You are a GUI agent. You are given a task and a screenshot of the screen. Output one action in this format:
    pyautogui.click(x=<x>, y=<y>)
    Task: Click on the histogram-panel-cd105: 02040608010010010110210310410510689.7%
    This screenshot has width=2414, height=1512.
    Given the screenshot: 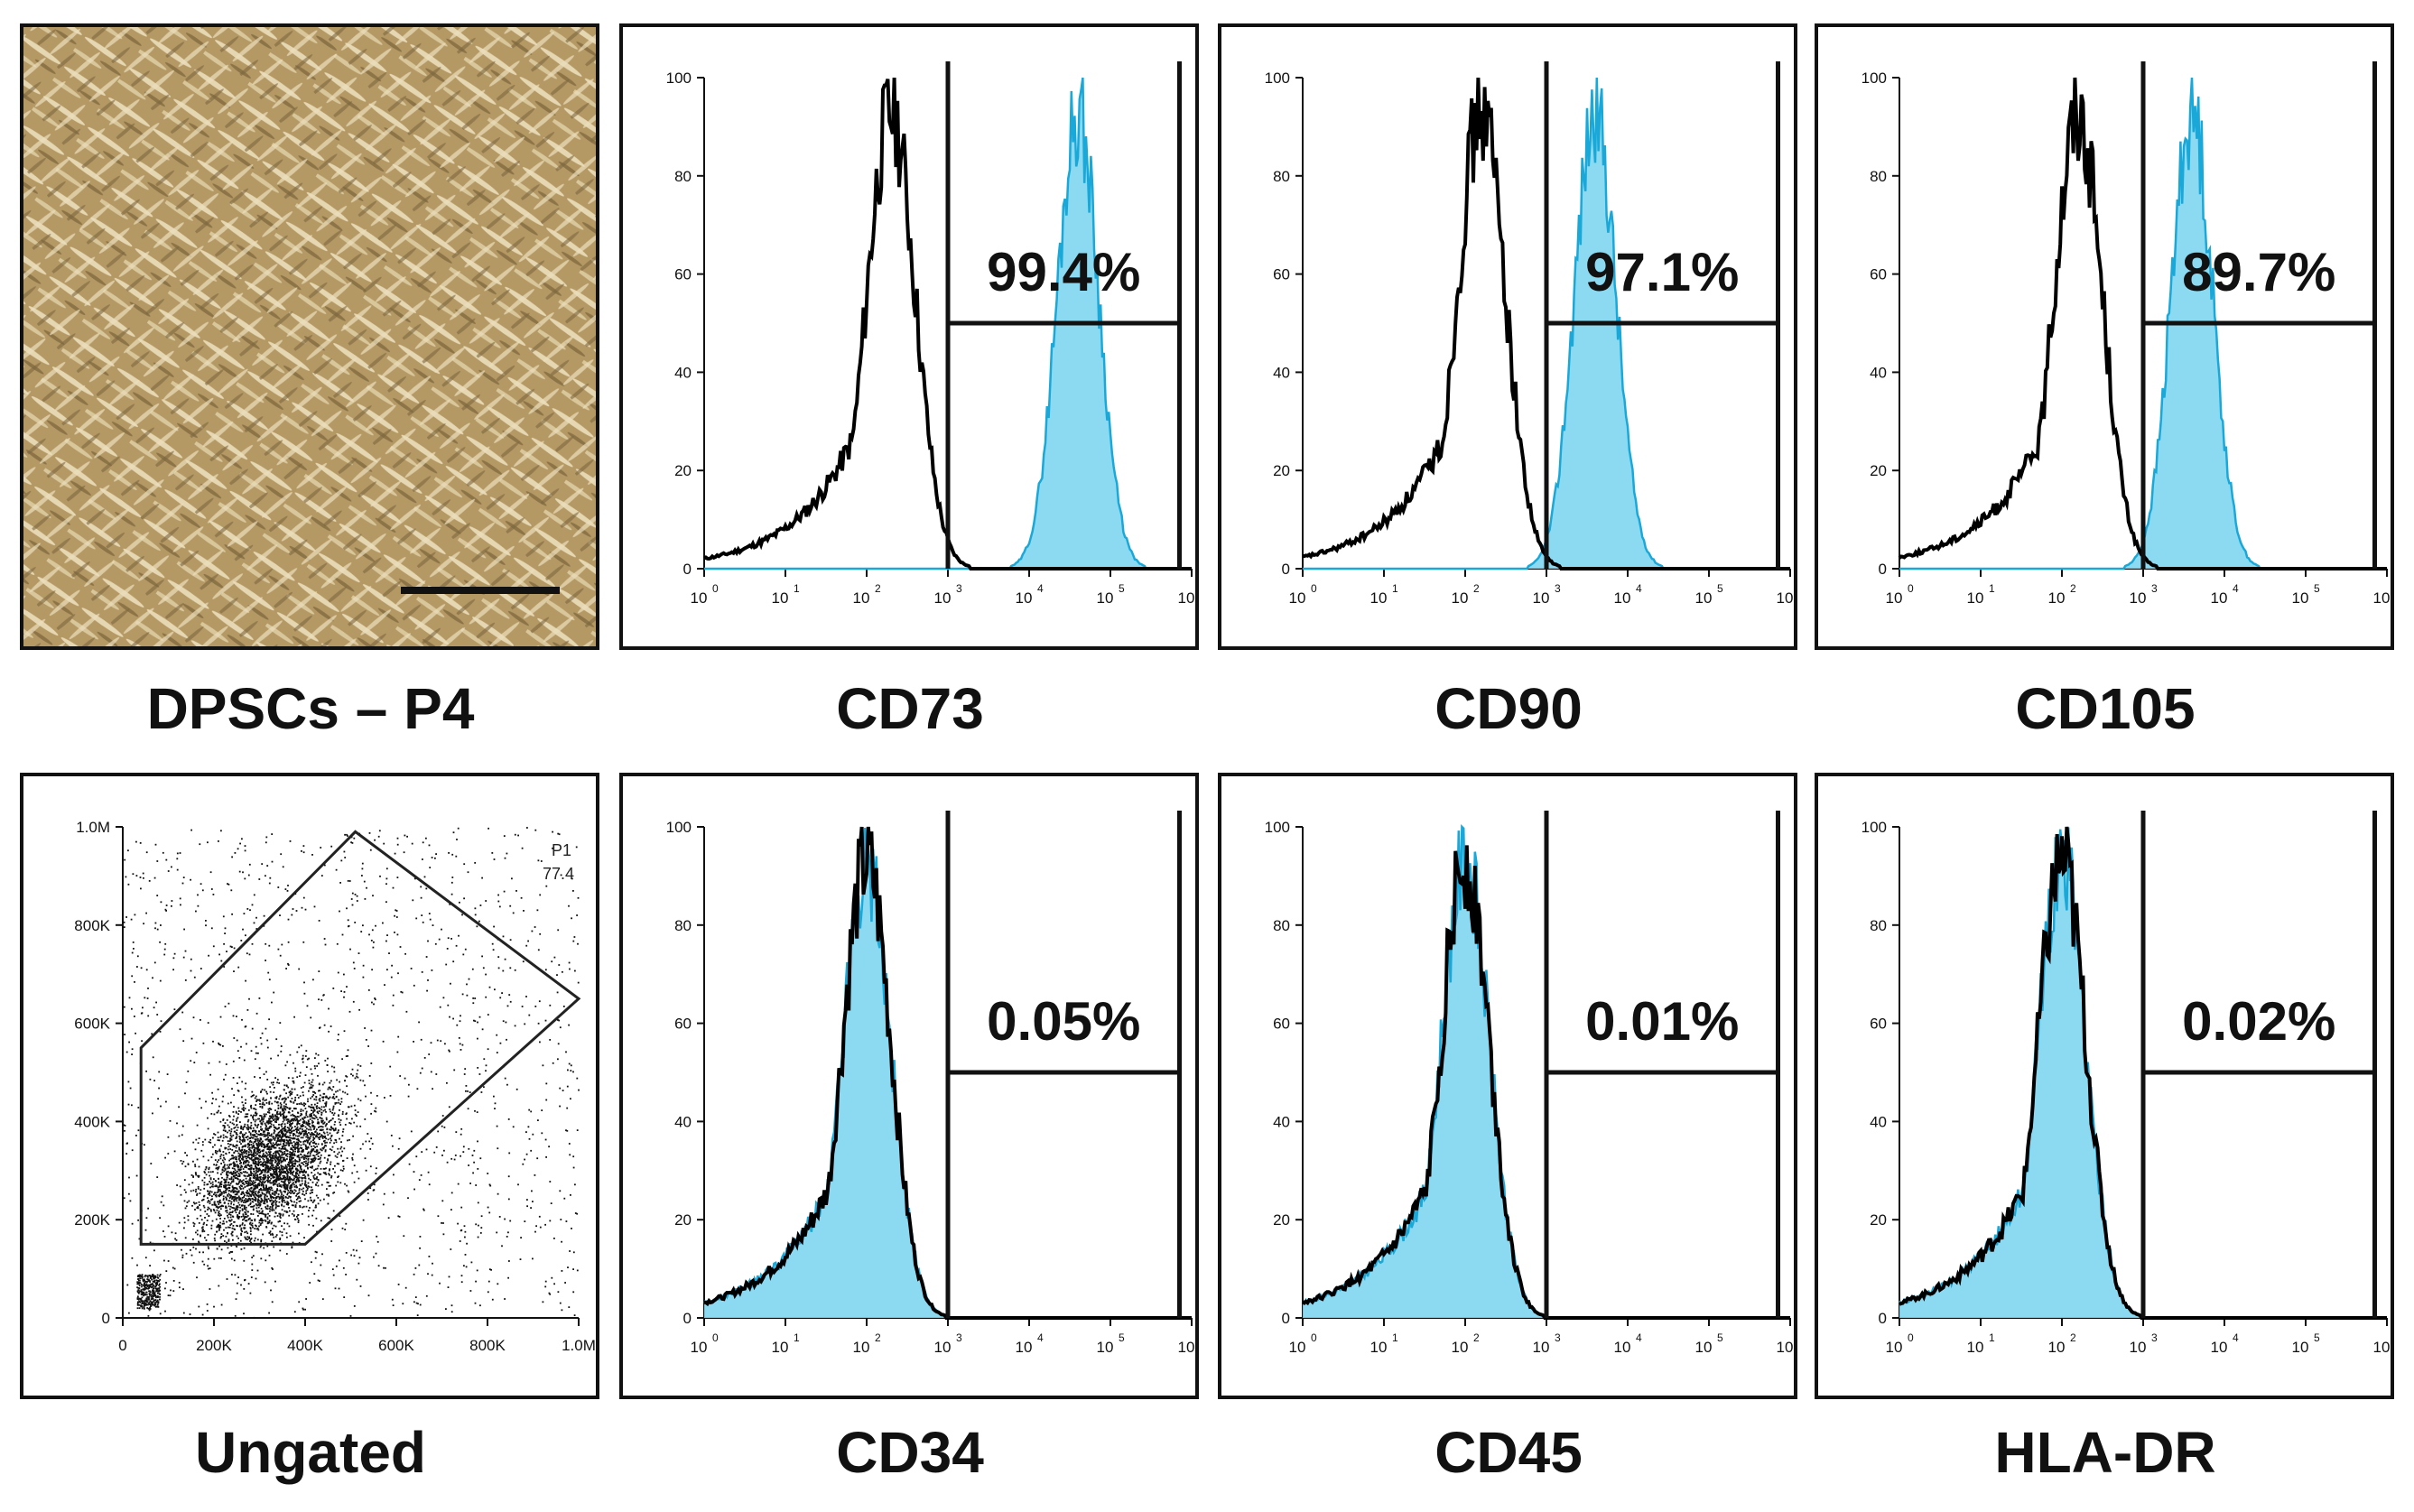 What is the action you would take?
    pyautogui.click(x=2104, y=336)
    